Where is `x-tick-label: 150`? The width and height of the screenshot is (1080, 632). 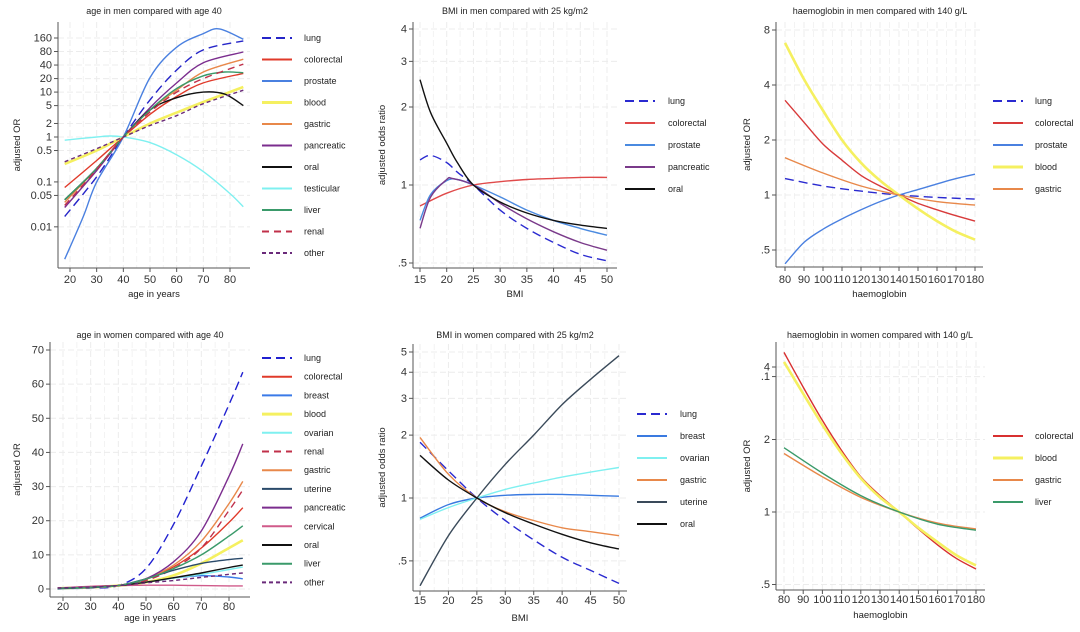
x-tick-label: 150 is located at coordinates (918, 280).